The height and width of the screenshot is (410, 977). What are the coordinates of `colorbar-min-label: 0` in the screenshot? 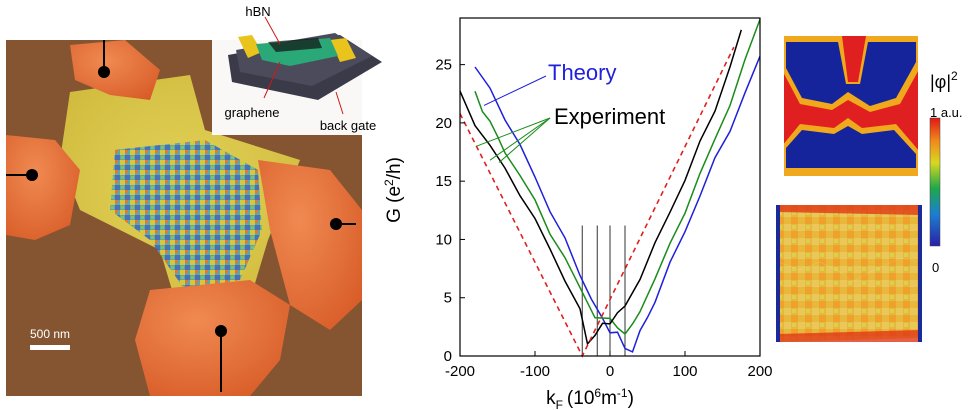 It's located at (935, 267).